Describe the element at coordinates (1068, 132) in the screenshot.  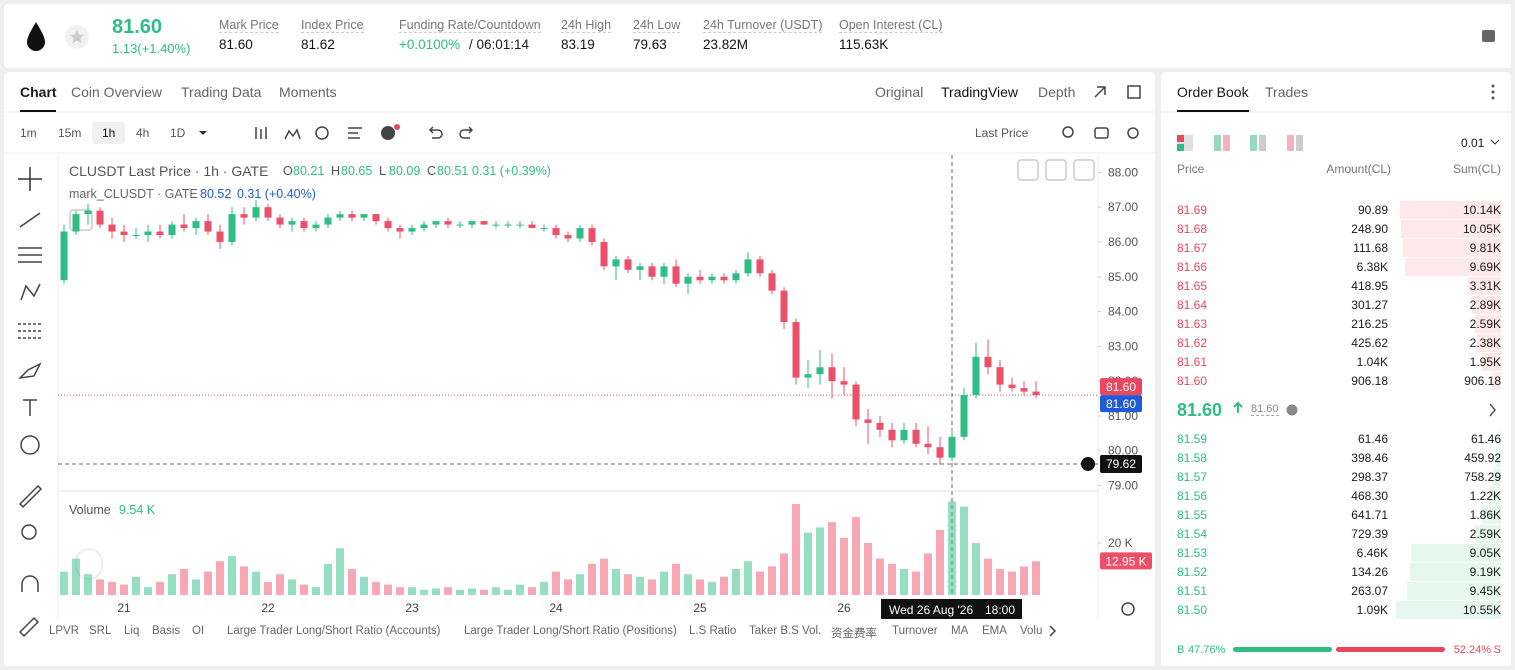
I see `search` at that location.